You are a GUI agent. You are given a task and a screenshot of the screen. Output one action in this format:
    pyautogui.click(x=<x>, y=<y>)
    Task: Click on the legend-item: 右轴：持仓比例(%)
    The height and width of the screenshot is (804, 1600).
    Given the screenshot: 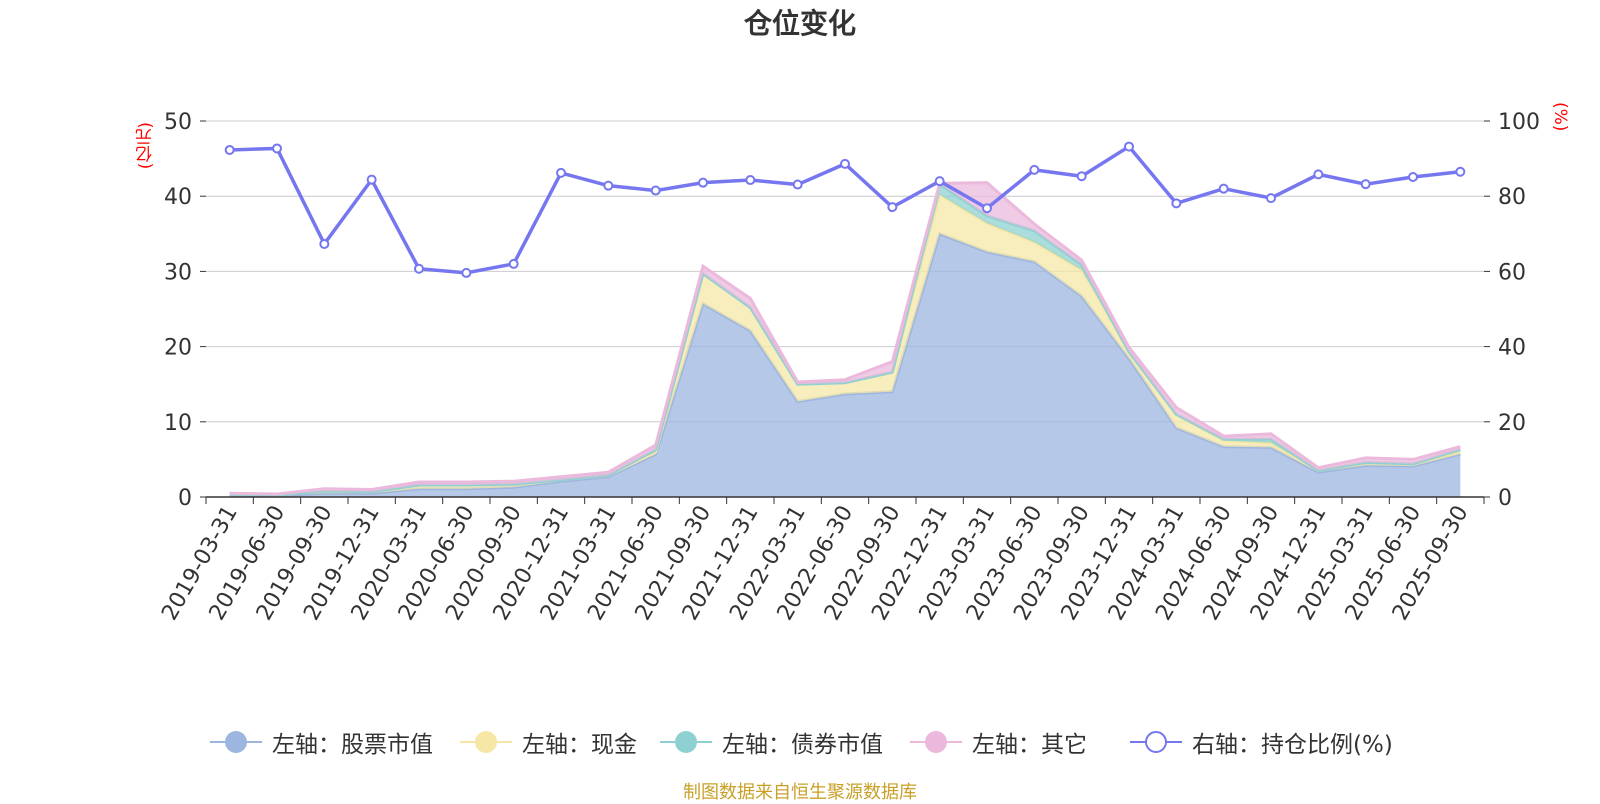 What is the action you would take?
    pyautogui.click(x=1261, y=742)
    